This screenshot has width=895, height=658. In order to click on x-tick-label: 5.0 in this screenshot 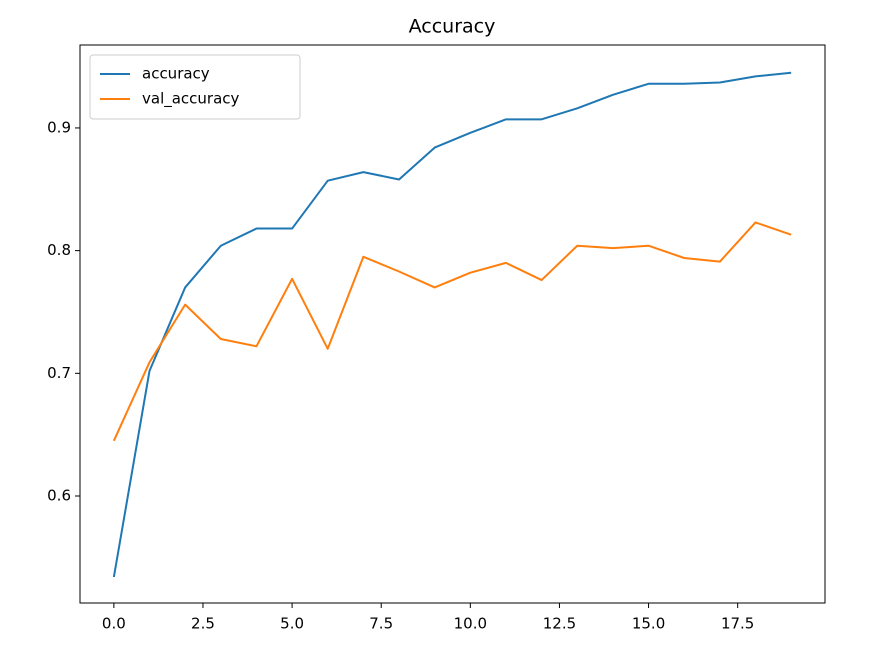, I will do `click(292, 624)`.